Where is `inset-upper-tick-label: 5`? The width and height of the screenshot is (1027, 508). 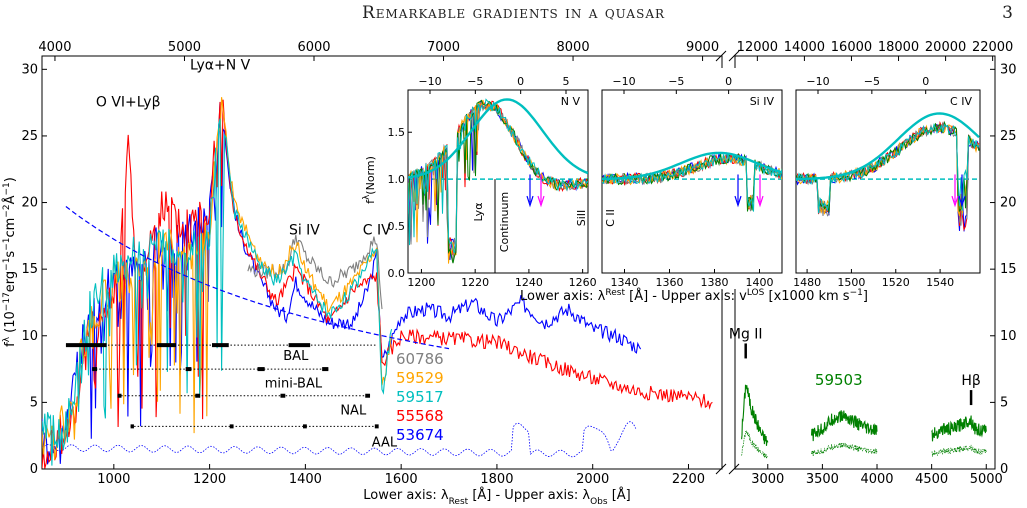
inset-upper-tick-label: 5 is located at coordinates (566, 81).